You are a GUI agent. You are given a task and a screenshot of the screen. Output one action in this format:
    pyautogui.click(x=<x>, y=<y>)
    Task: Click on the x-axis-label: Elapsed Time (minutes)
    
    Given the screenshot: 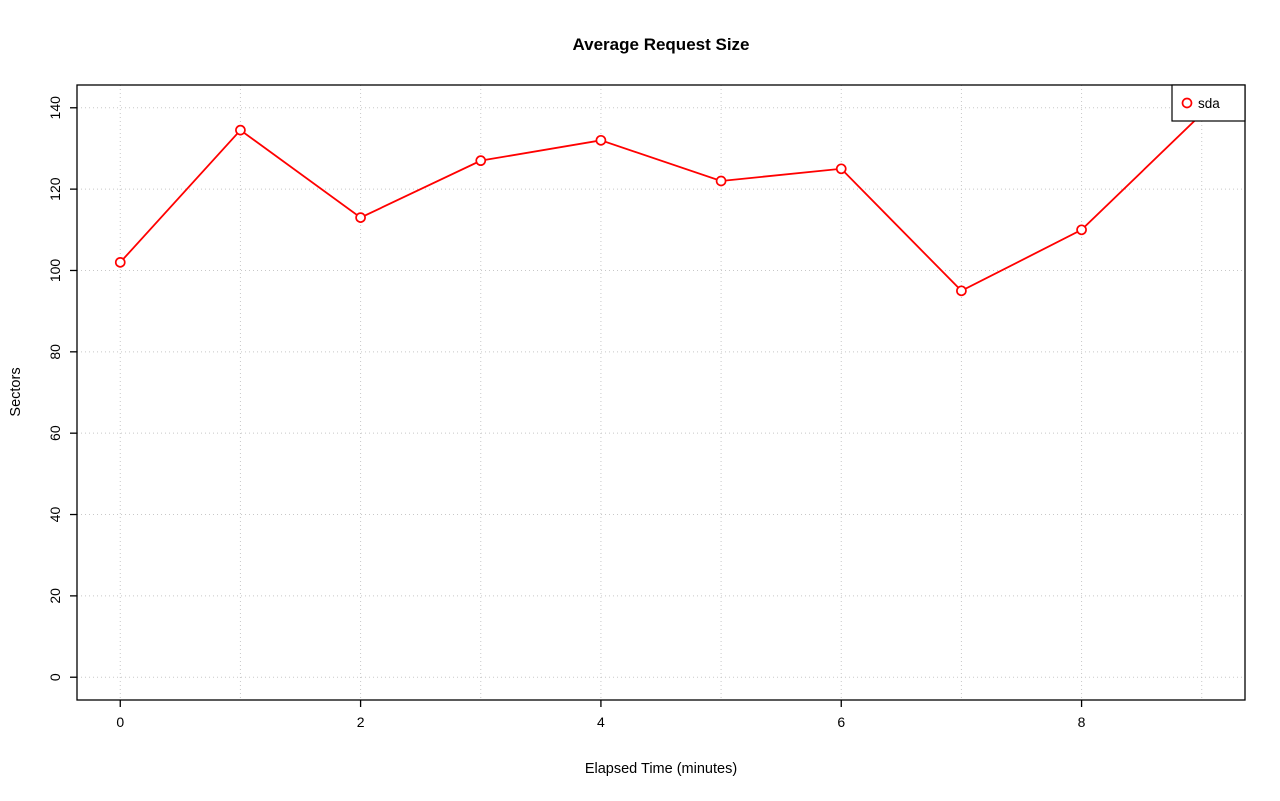 What is the action you would take?
    pyautogui.click(x=661, y=769)
    